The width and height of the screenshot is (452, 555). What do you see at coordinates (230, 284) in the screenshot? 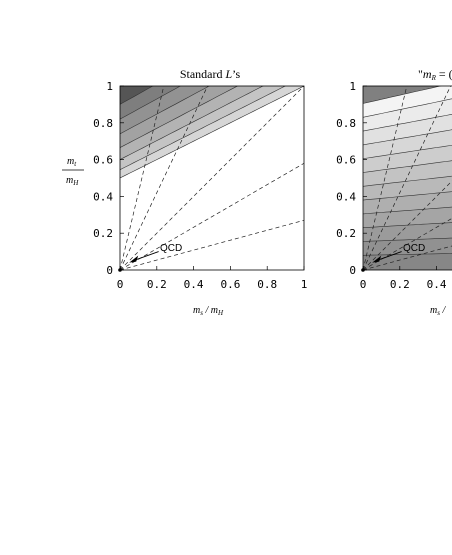
I see `x-tick-label: 0.6` at bounding box center [230, 284].